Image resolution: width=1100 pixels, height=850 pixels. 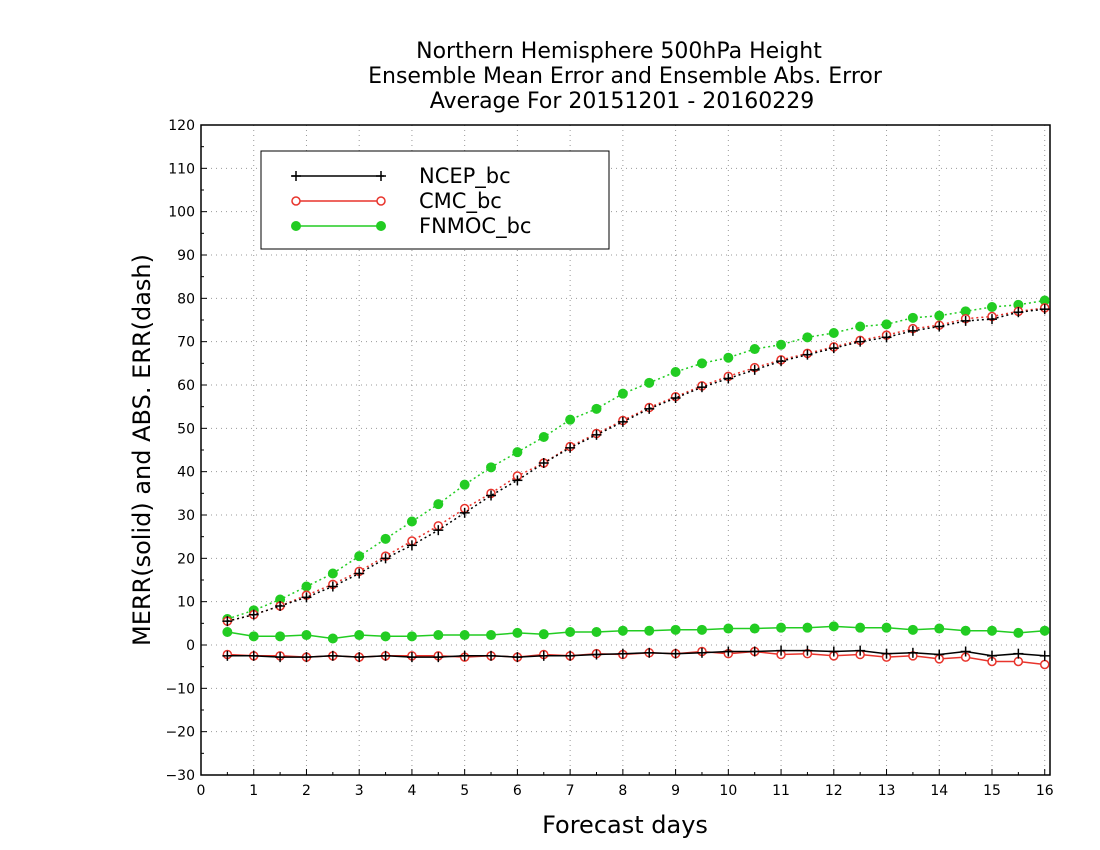 I want to click on x-tick-label: 4, so click(x=411, y=791).